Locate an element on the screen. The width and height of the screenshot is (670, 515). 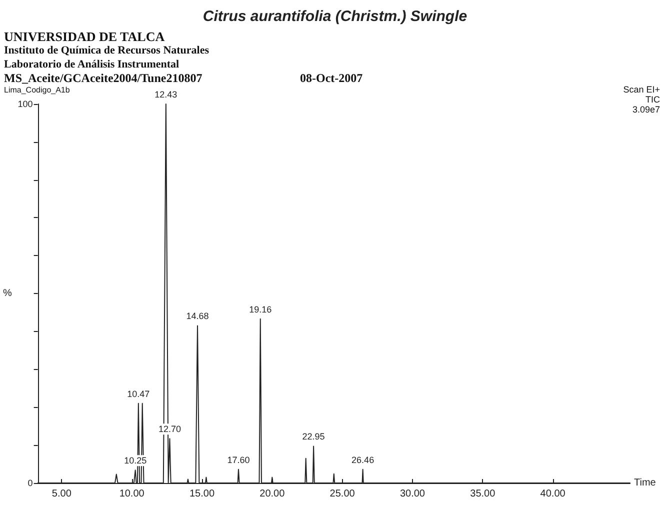
text: 08-Oct-2007 is located at coordinates (331, 78).